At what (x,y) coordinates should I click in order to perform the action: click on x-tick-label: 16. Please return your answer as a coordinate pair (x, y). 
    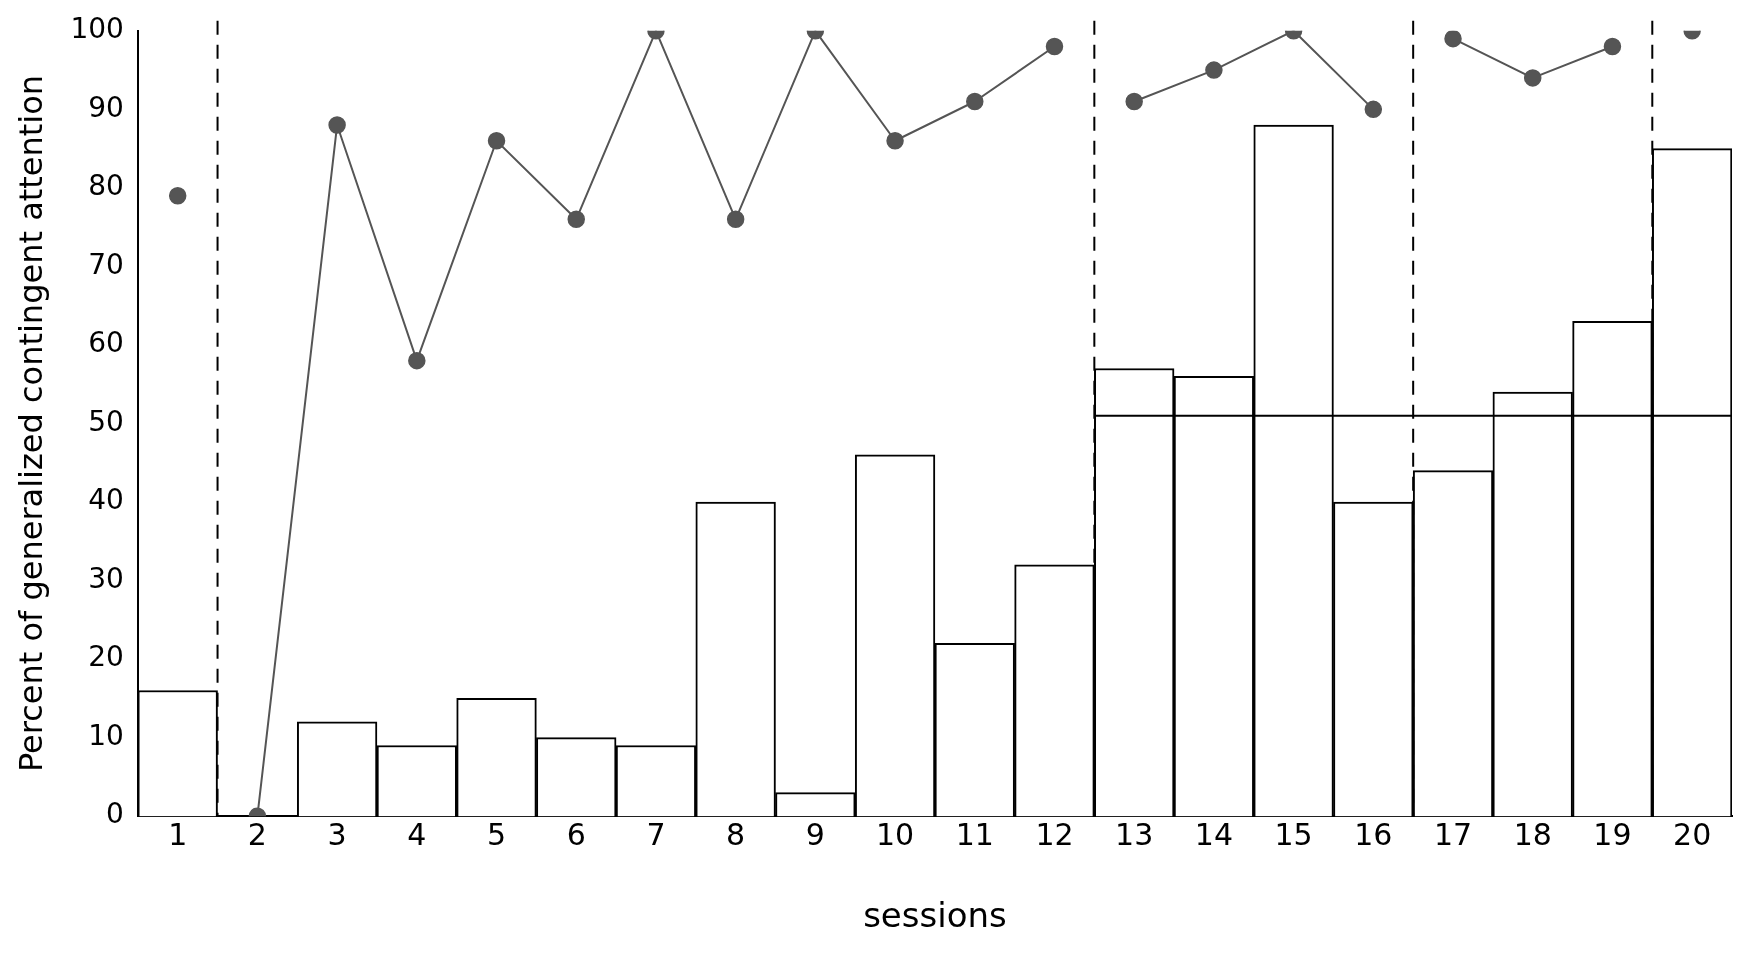
    Looking at the image, I should click on (1373, 834).